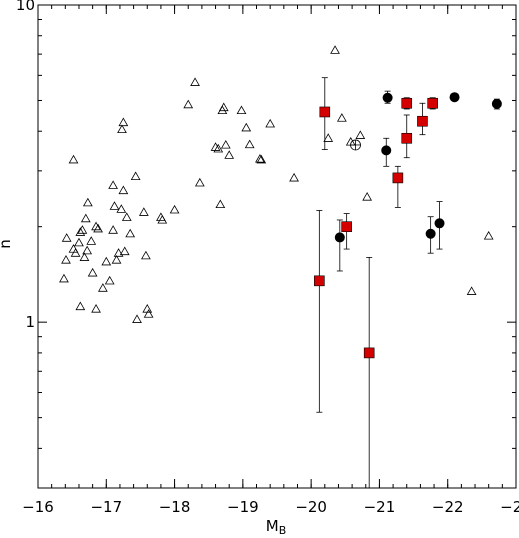  I want to click on x-tick-label: −20, so click(311, 507).